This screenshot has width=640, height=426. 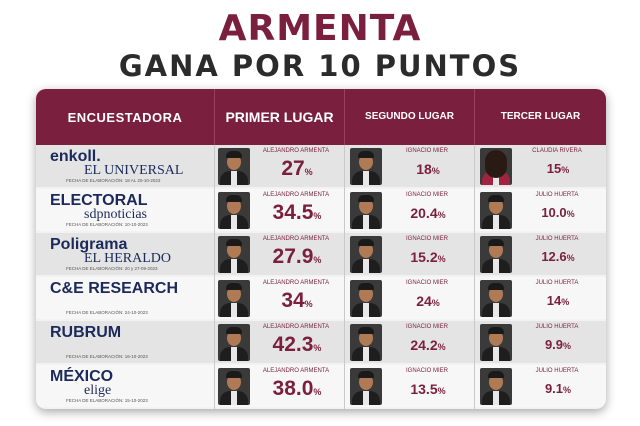 What do you see at coordinates (409, 254) in the screenshot?
I see `second-place-cell: IGNACIO MIER 15.2%` at bounding box center [409, 254].